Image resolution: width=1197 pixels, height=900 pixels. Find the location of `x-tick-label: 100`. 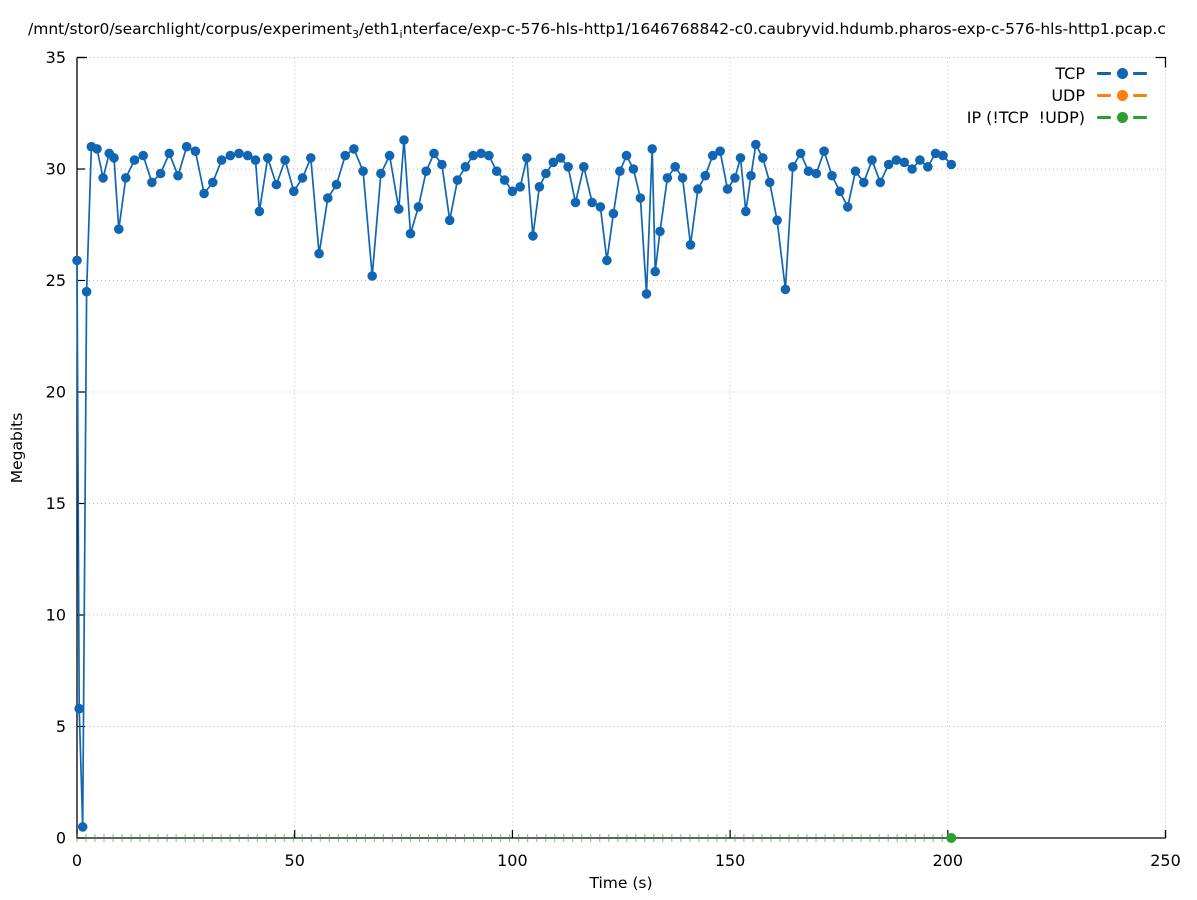

x-tick-label: 100 is located at coordinates (512, 860).